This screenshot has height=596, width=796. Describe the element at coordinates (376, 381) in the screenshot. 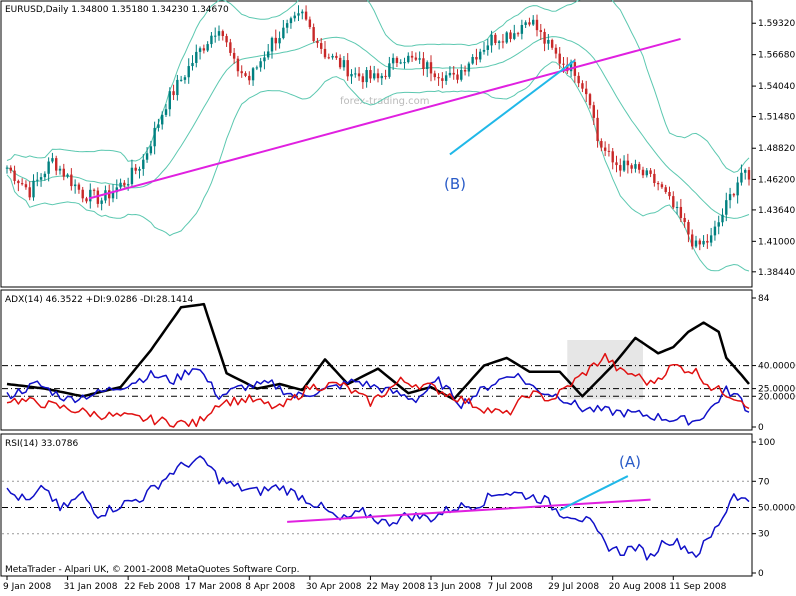

I see `adx-levels` at that location.